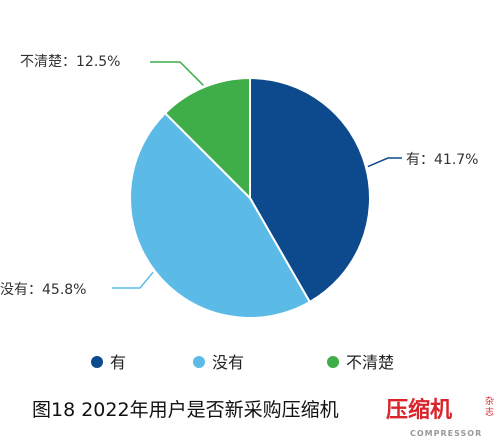 The width and height of the screenshot is (500, 439). I want to click on data-label-have: 有：41.7%, so click(442, 160).